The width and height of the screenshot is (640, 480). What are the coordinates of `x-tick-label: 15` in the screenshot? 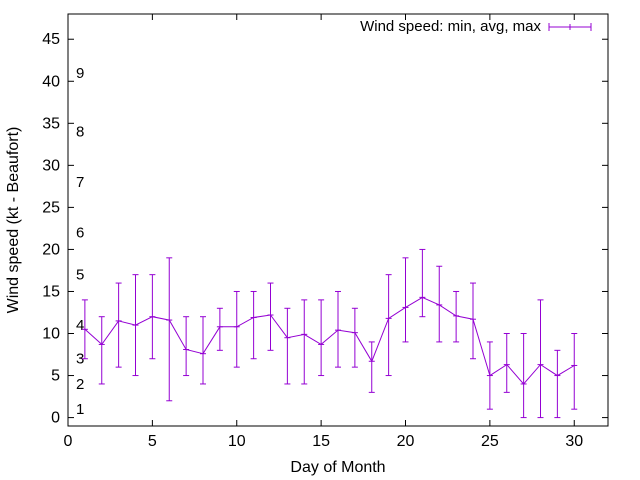 It's located at (321, 441).